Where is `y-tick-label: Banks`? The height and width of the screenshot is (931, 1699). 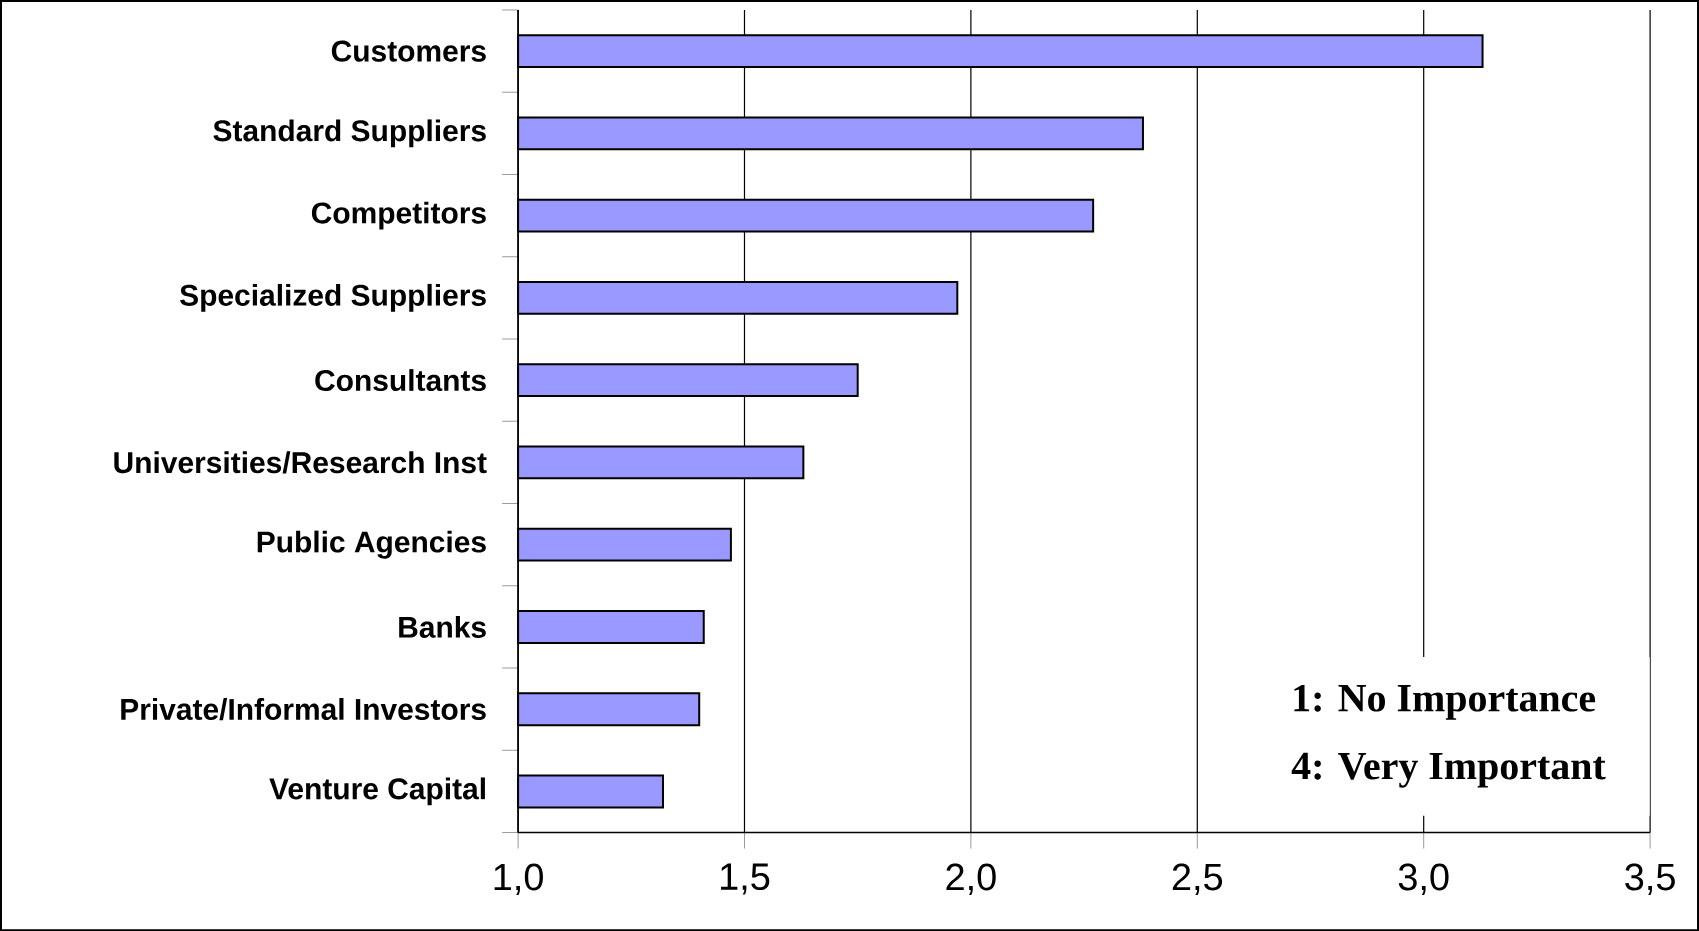 y-tick-label: Banks is located at coordinates (442, 626).